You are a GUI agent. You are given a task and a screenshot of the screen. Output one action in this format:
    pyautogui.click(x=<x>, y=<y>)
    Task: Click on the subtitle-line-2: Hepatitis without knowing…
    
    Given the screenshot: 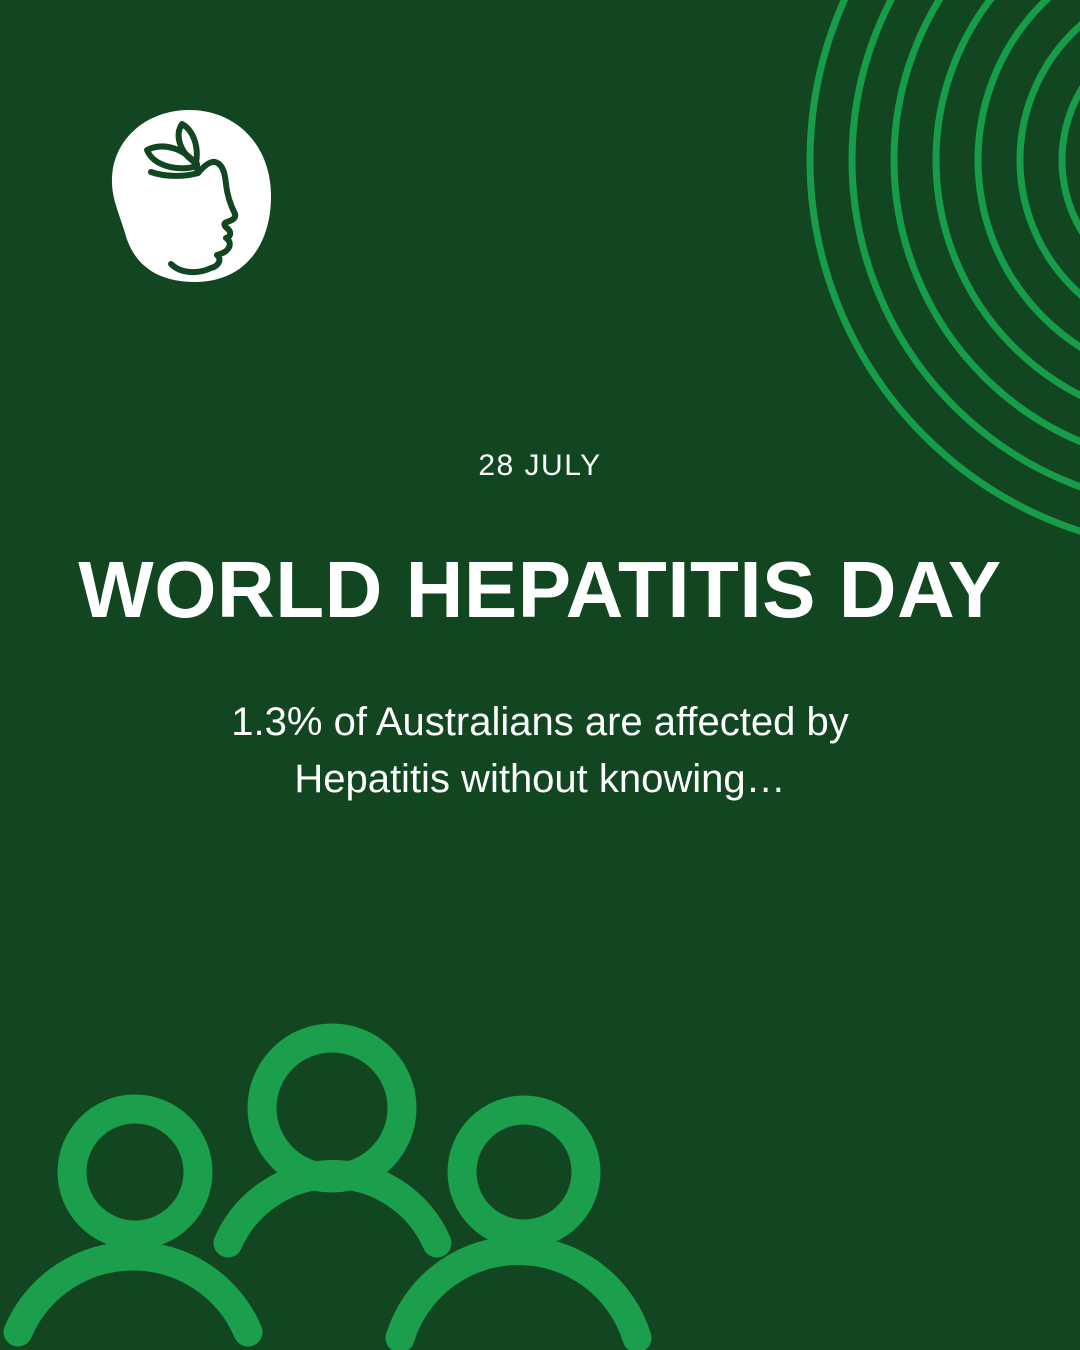 What is the action you would take?
    pyautogui.click(x=540, y=779)
    